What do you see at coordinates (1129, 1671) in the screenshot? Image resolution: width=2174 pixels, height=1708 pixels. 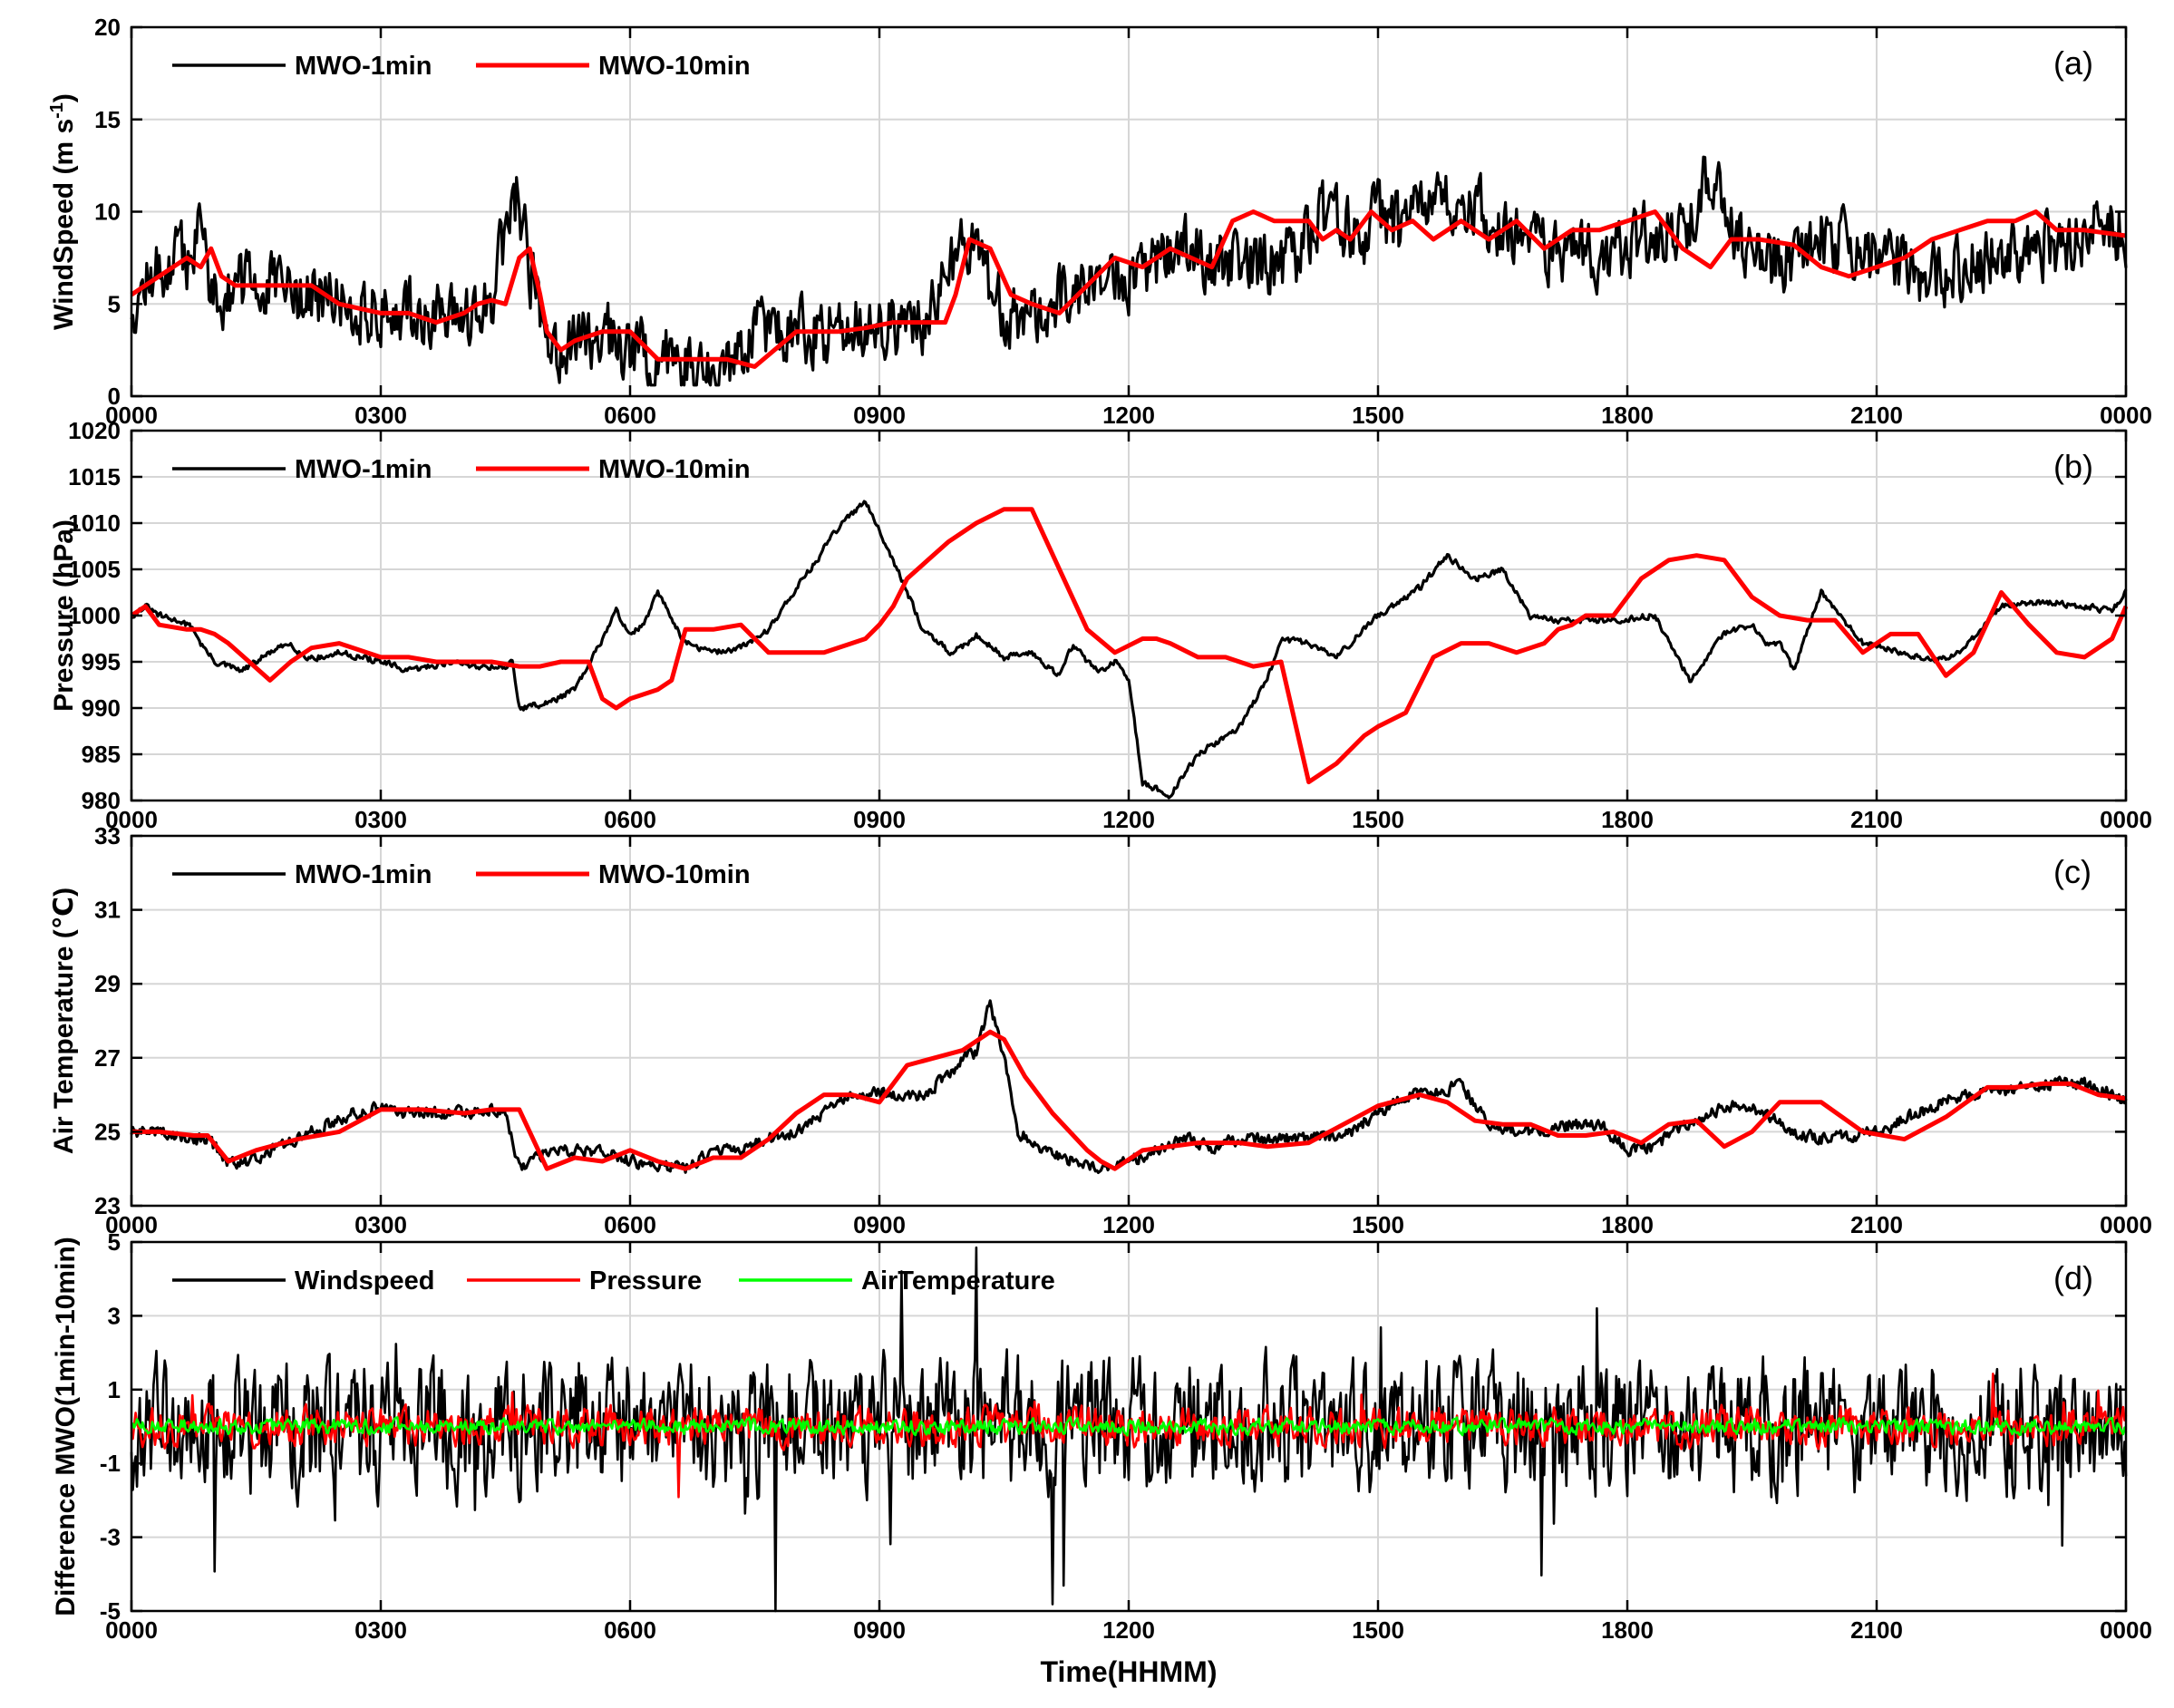 I see `x-axis-label: Time(HHMM)` at bounding box center [1129, 1671].